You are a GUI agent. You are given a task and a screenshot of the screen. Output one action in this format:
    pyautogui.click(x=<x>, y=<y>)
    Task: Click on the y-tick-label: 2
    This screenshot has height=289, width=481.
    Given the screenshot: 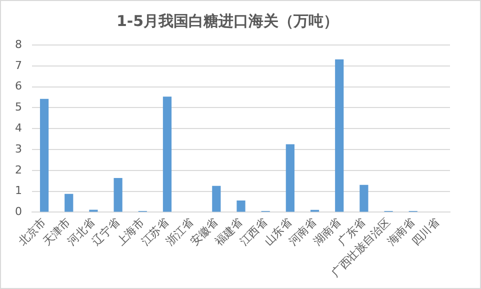 What is the action you would take?
    pyautogui.click(x=18, y=169)
    